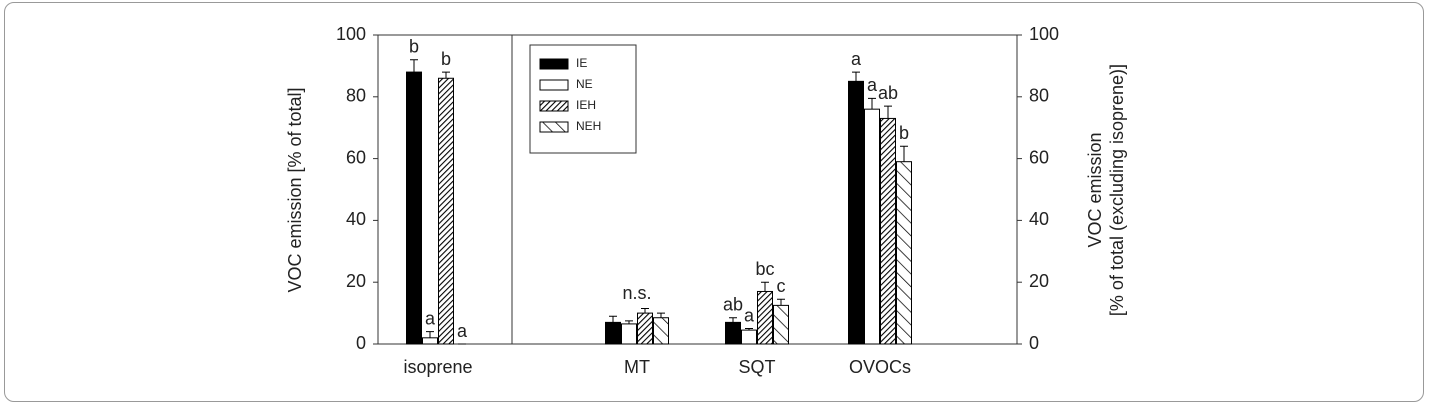  Describe the element at coordinates (586, 105) in the screenshot. I see `legend-label: IEH` at that location.